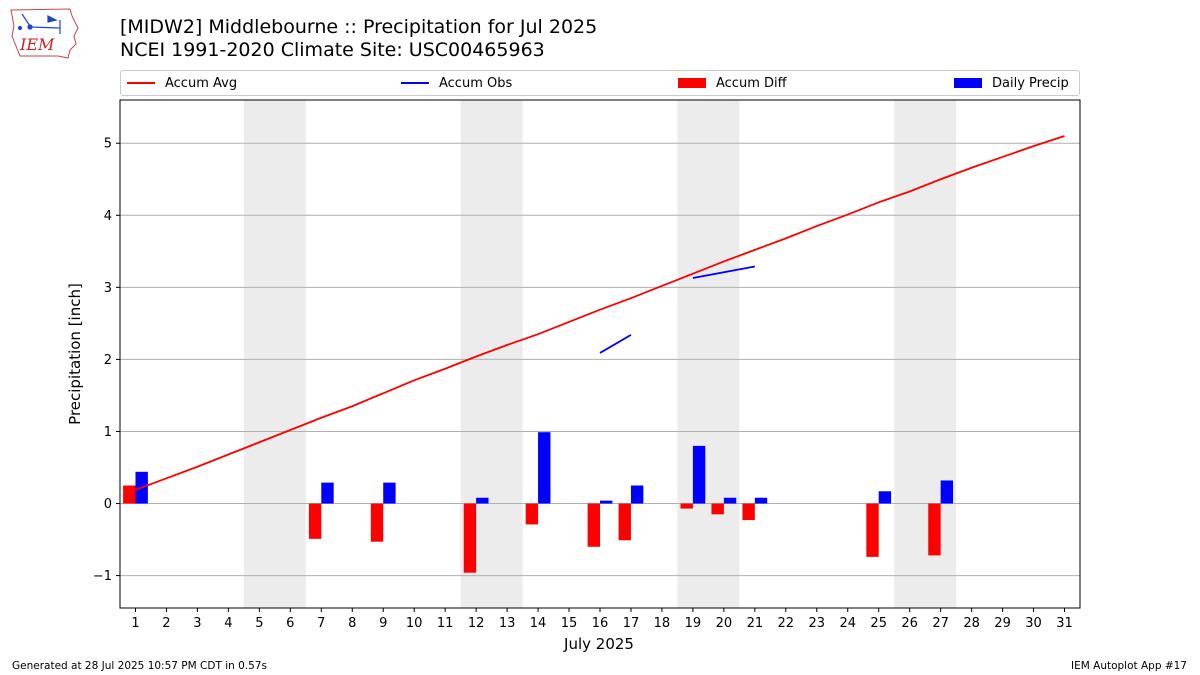 The height and width of the screenshot is (675, 1200). What do you see at coordinates (259, 623) in the screenshot?
I see `x-tick-label: 5` at bounding box center [259, 623].